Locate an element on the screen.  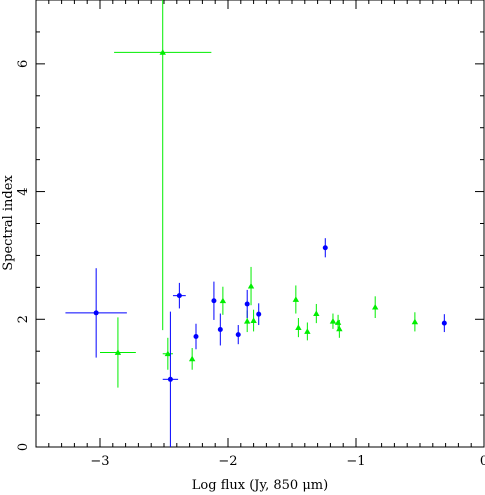
y-tick-label: 0 is located at coordinates (23, 447).